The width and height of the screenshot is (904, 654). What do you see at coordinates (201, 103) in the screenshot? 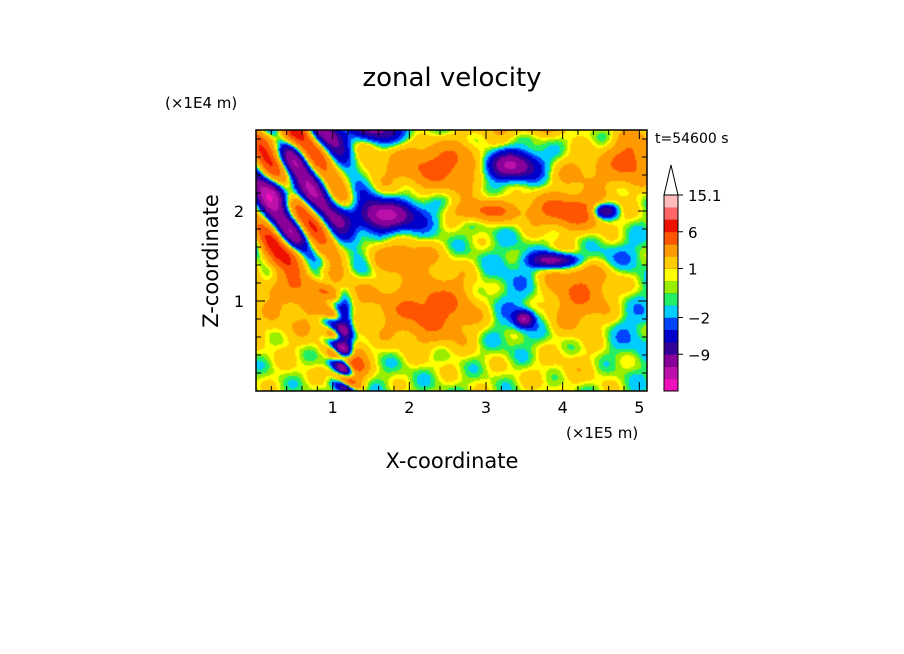
I see `y-unit-label: (×1E4 m)` at bounding box center [201, 103].